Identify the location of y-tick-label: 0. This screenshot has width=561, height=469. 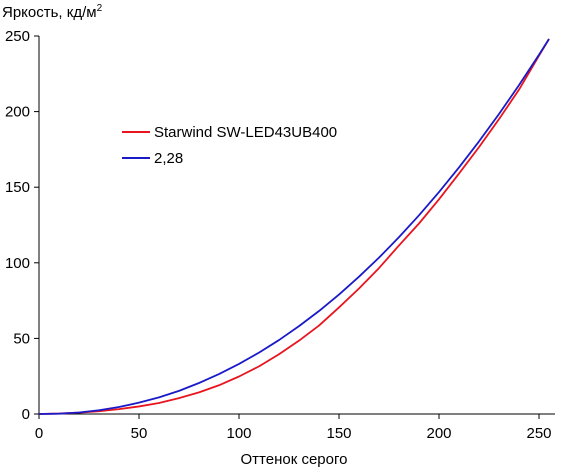
(26, 414).